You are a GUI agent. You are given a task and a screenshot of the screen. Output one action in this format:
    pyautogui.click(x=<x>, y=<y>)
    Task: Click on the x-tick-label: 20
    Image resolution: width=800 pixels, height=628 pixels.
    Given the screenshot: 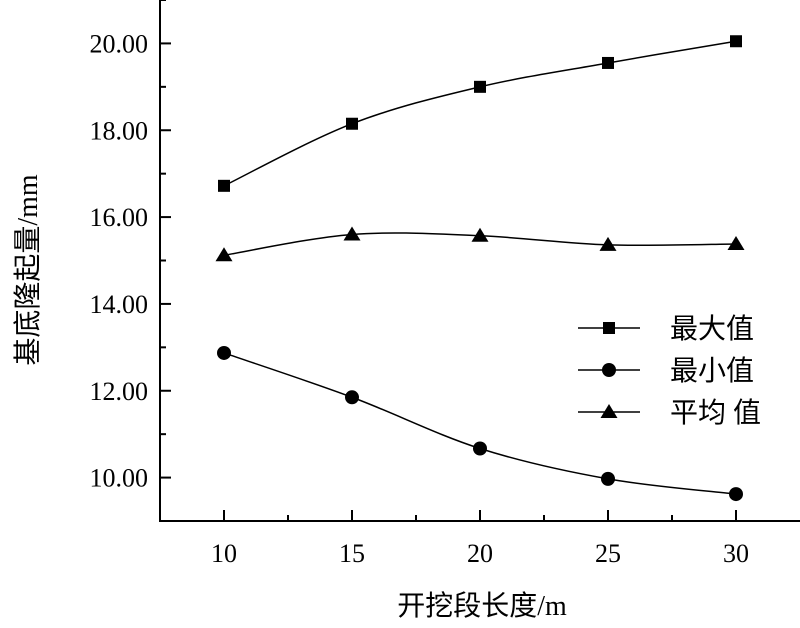 What is the action you would take?
    pyautogui.click(x=480, y=553)
    